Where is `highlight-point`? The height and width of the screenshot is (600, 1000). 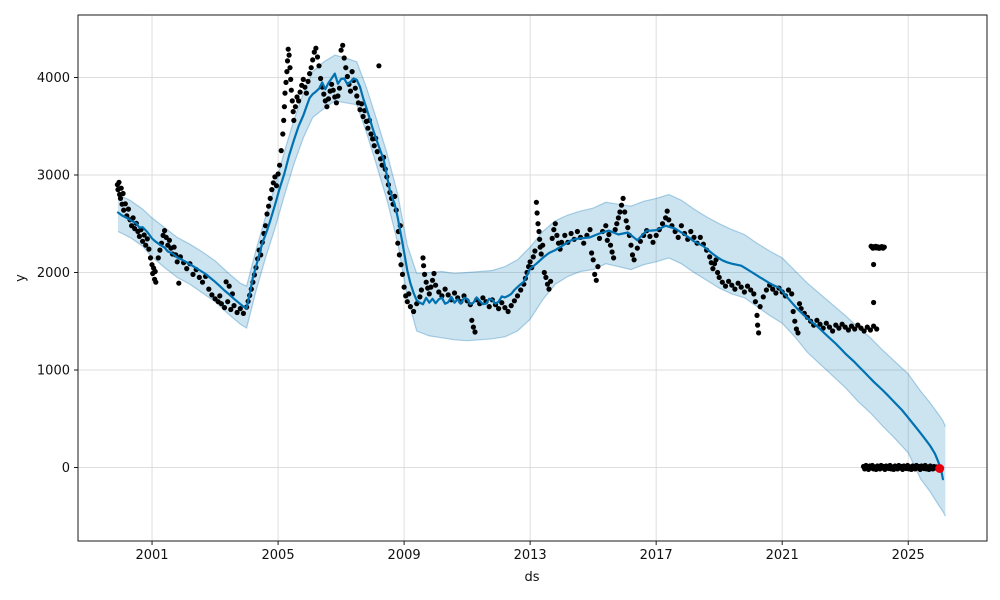
highlight-point is located at coordinates (940, 468).